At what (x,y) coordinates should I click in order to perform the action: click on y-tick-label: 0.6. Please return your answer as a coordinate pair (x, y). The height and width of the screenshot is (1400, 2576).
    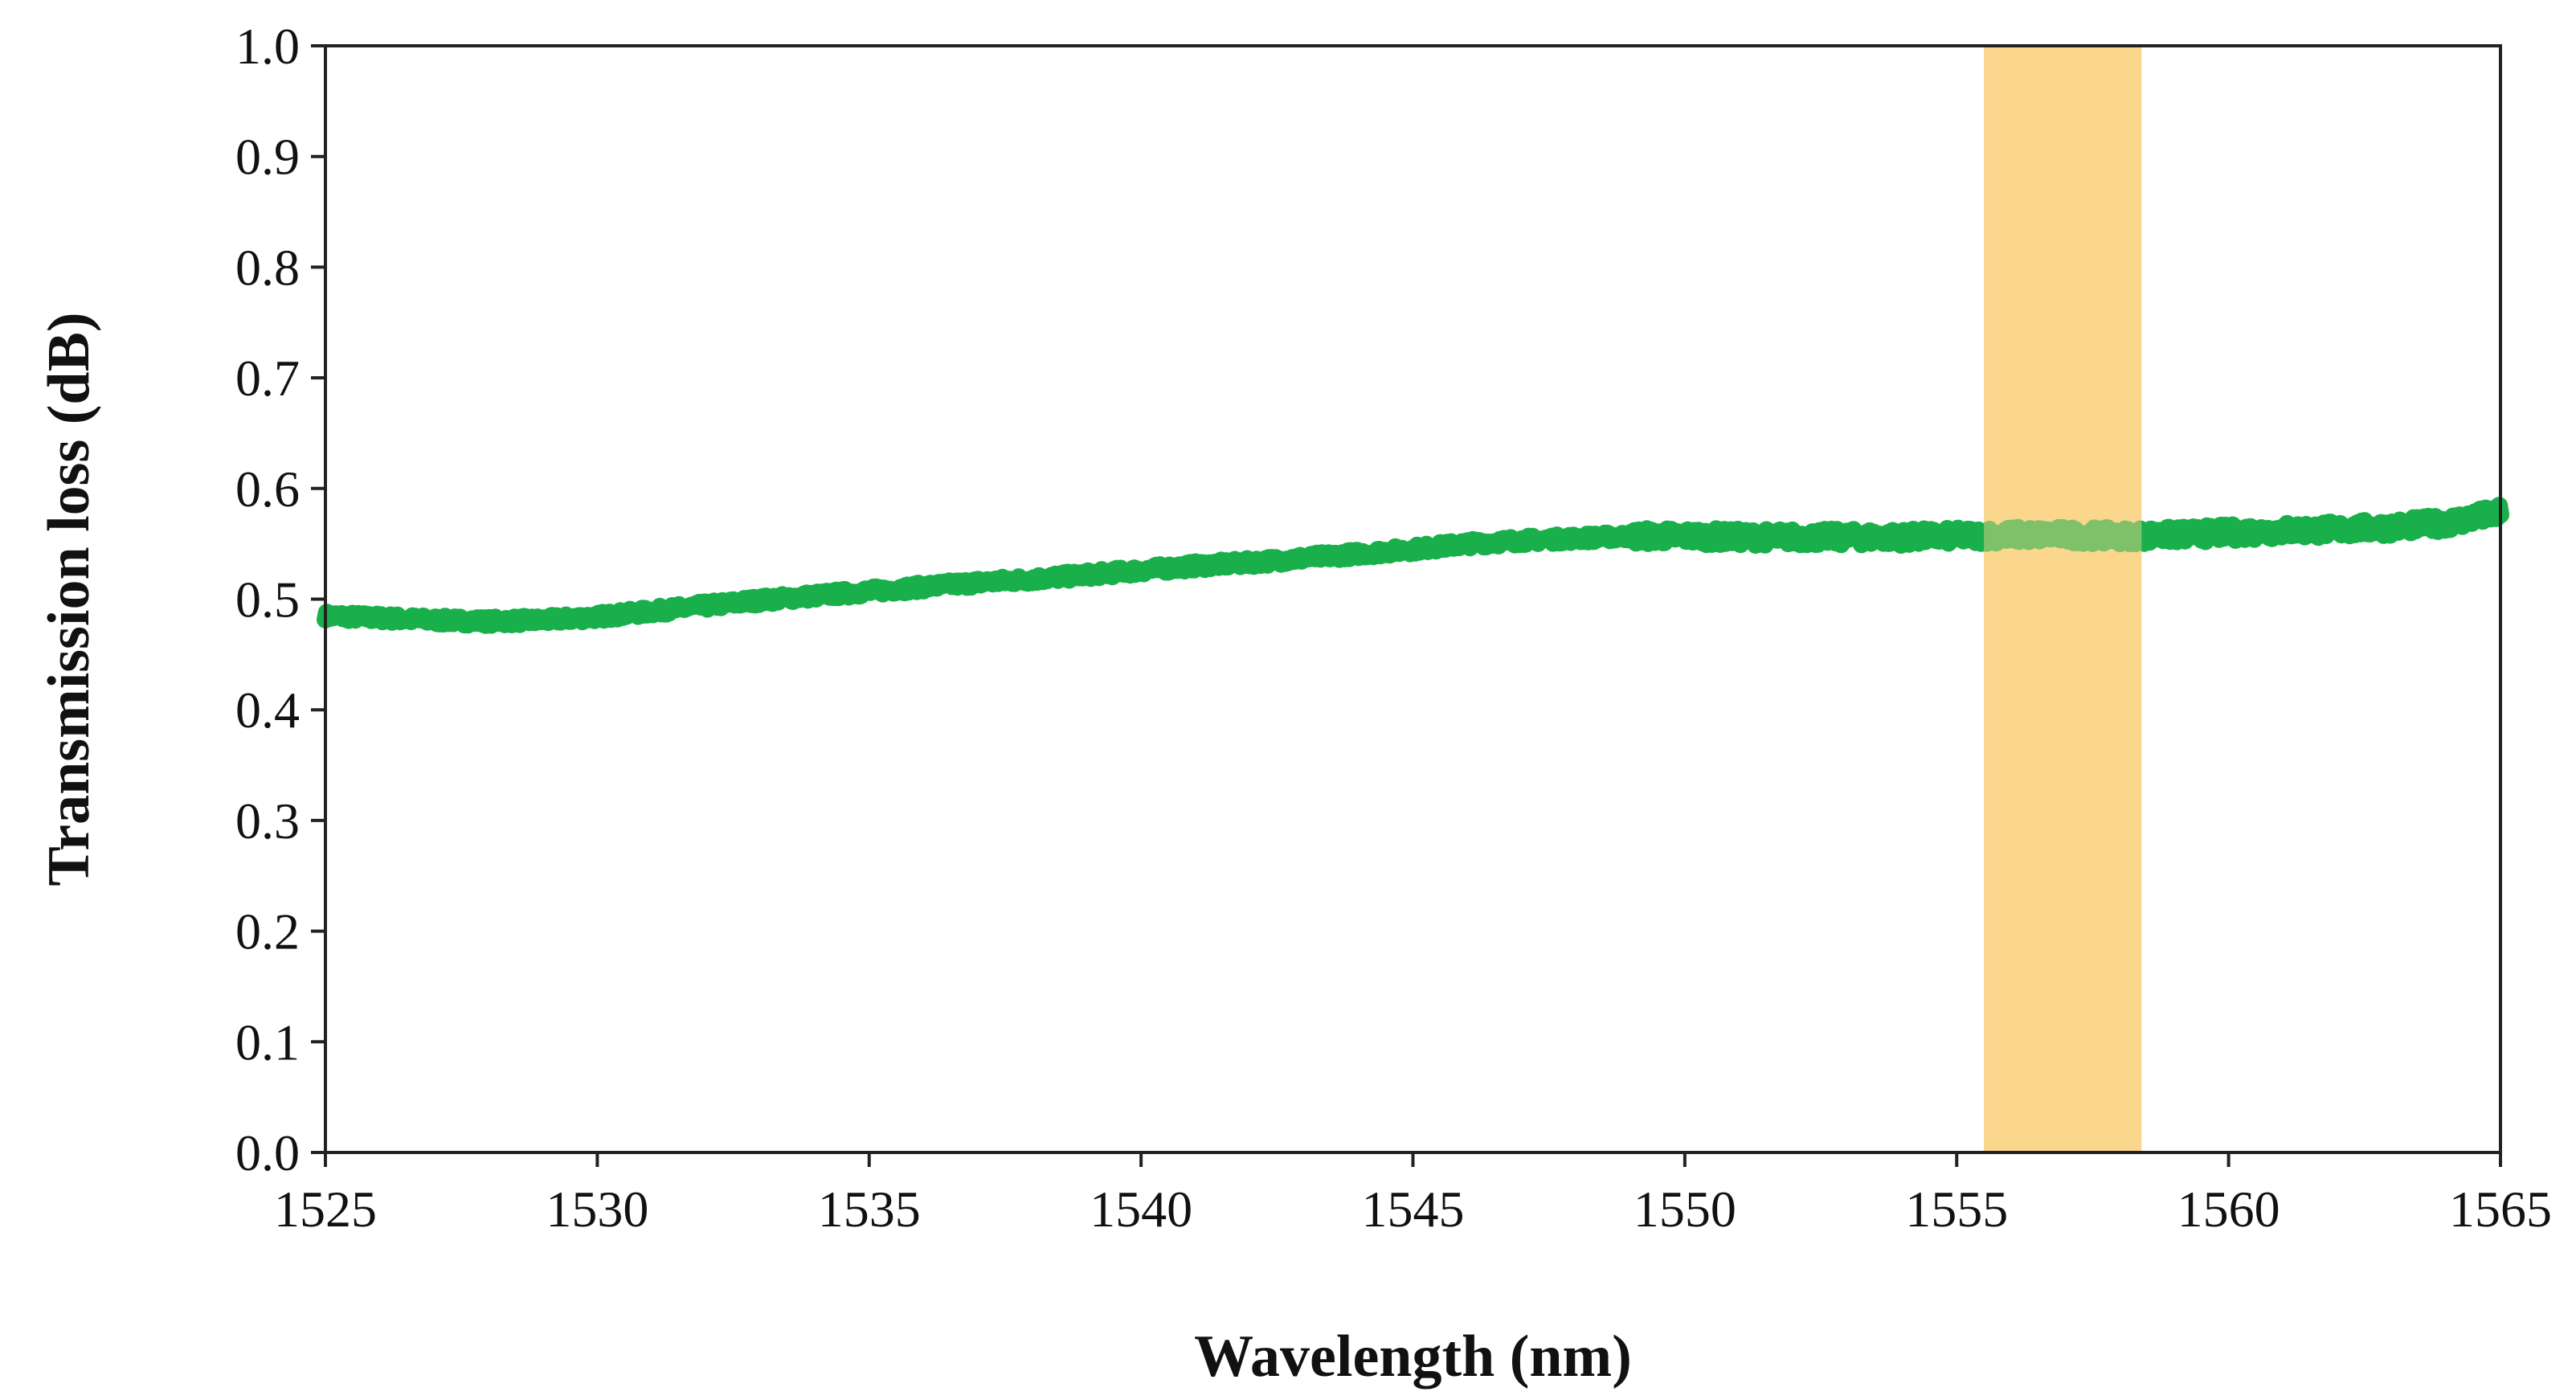
    Looking at the image, I should click on (267, 489).